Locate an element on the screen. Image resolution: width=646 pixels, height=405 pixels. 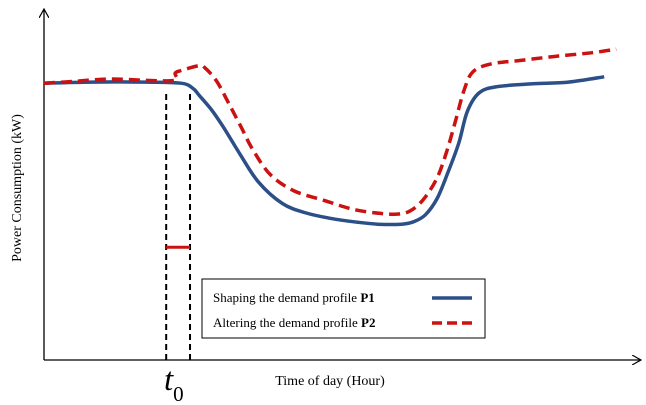
legend-label-p1-text: Shaping the demand profile is located at coordinates (286, 297).